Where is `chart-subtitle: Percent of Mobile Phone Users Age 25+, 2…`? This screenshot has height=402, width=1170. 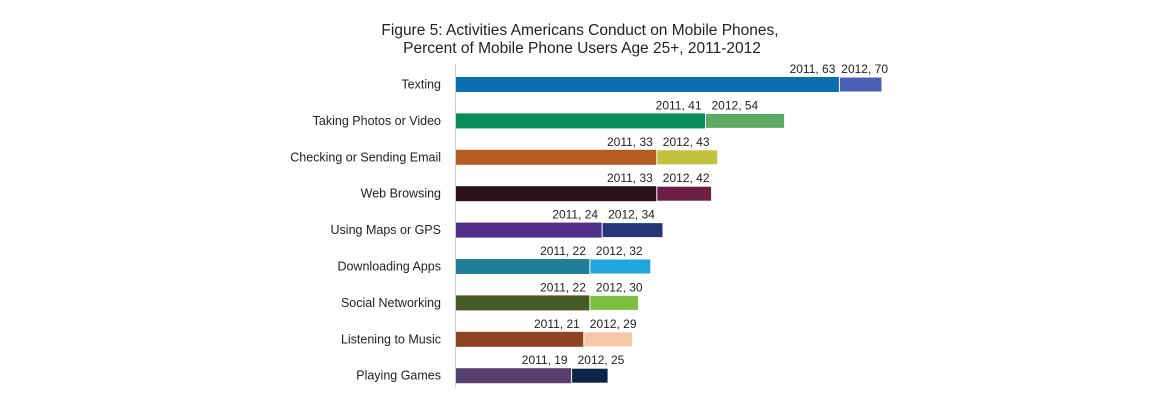
chart-subtitle: Percent of Mobile Phone Users Age 25+, 2… is located at coordinates (582, 48).